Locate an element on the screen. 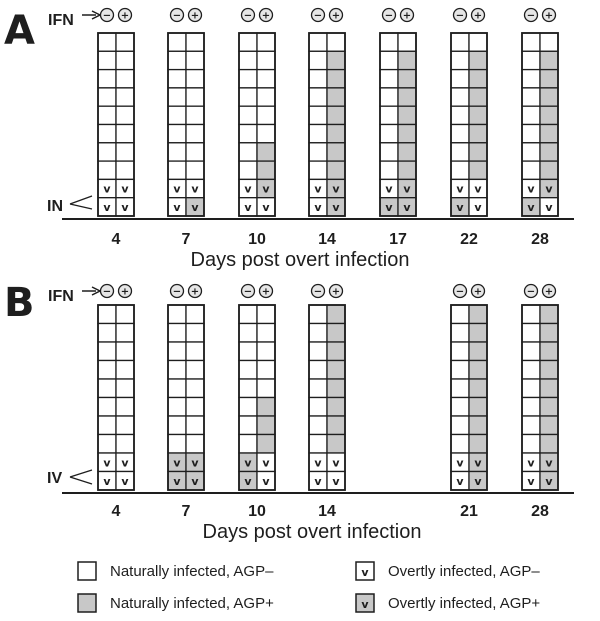 Image resolution: width=600 pixels, height=621 pixels. panel-a-axis-label: Days post overt infection is located at coordinates (300, 260).